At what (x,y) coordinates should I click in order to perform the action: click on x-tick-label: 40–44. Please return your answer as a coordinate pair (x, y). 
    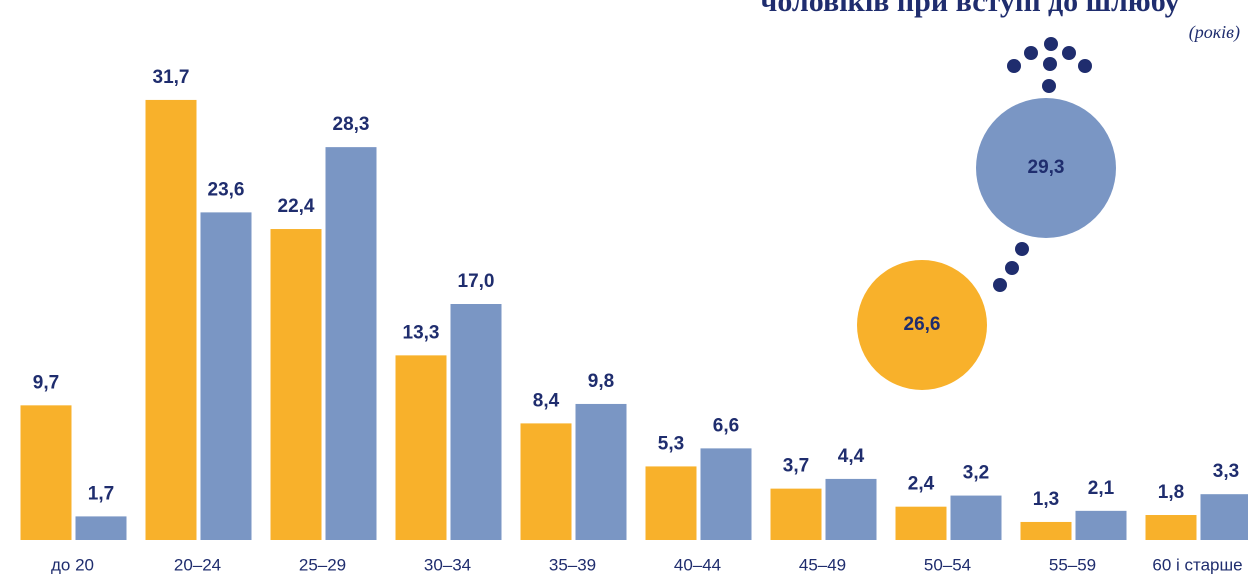
    Looking at the image, I should click on (697, 564).